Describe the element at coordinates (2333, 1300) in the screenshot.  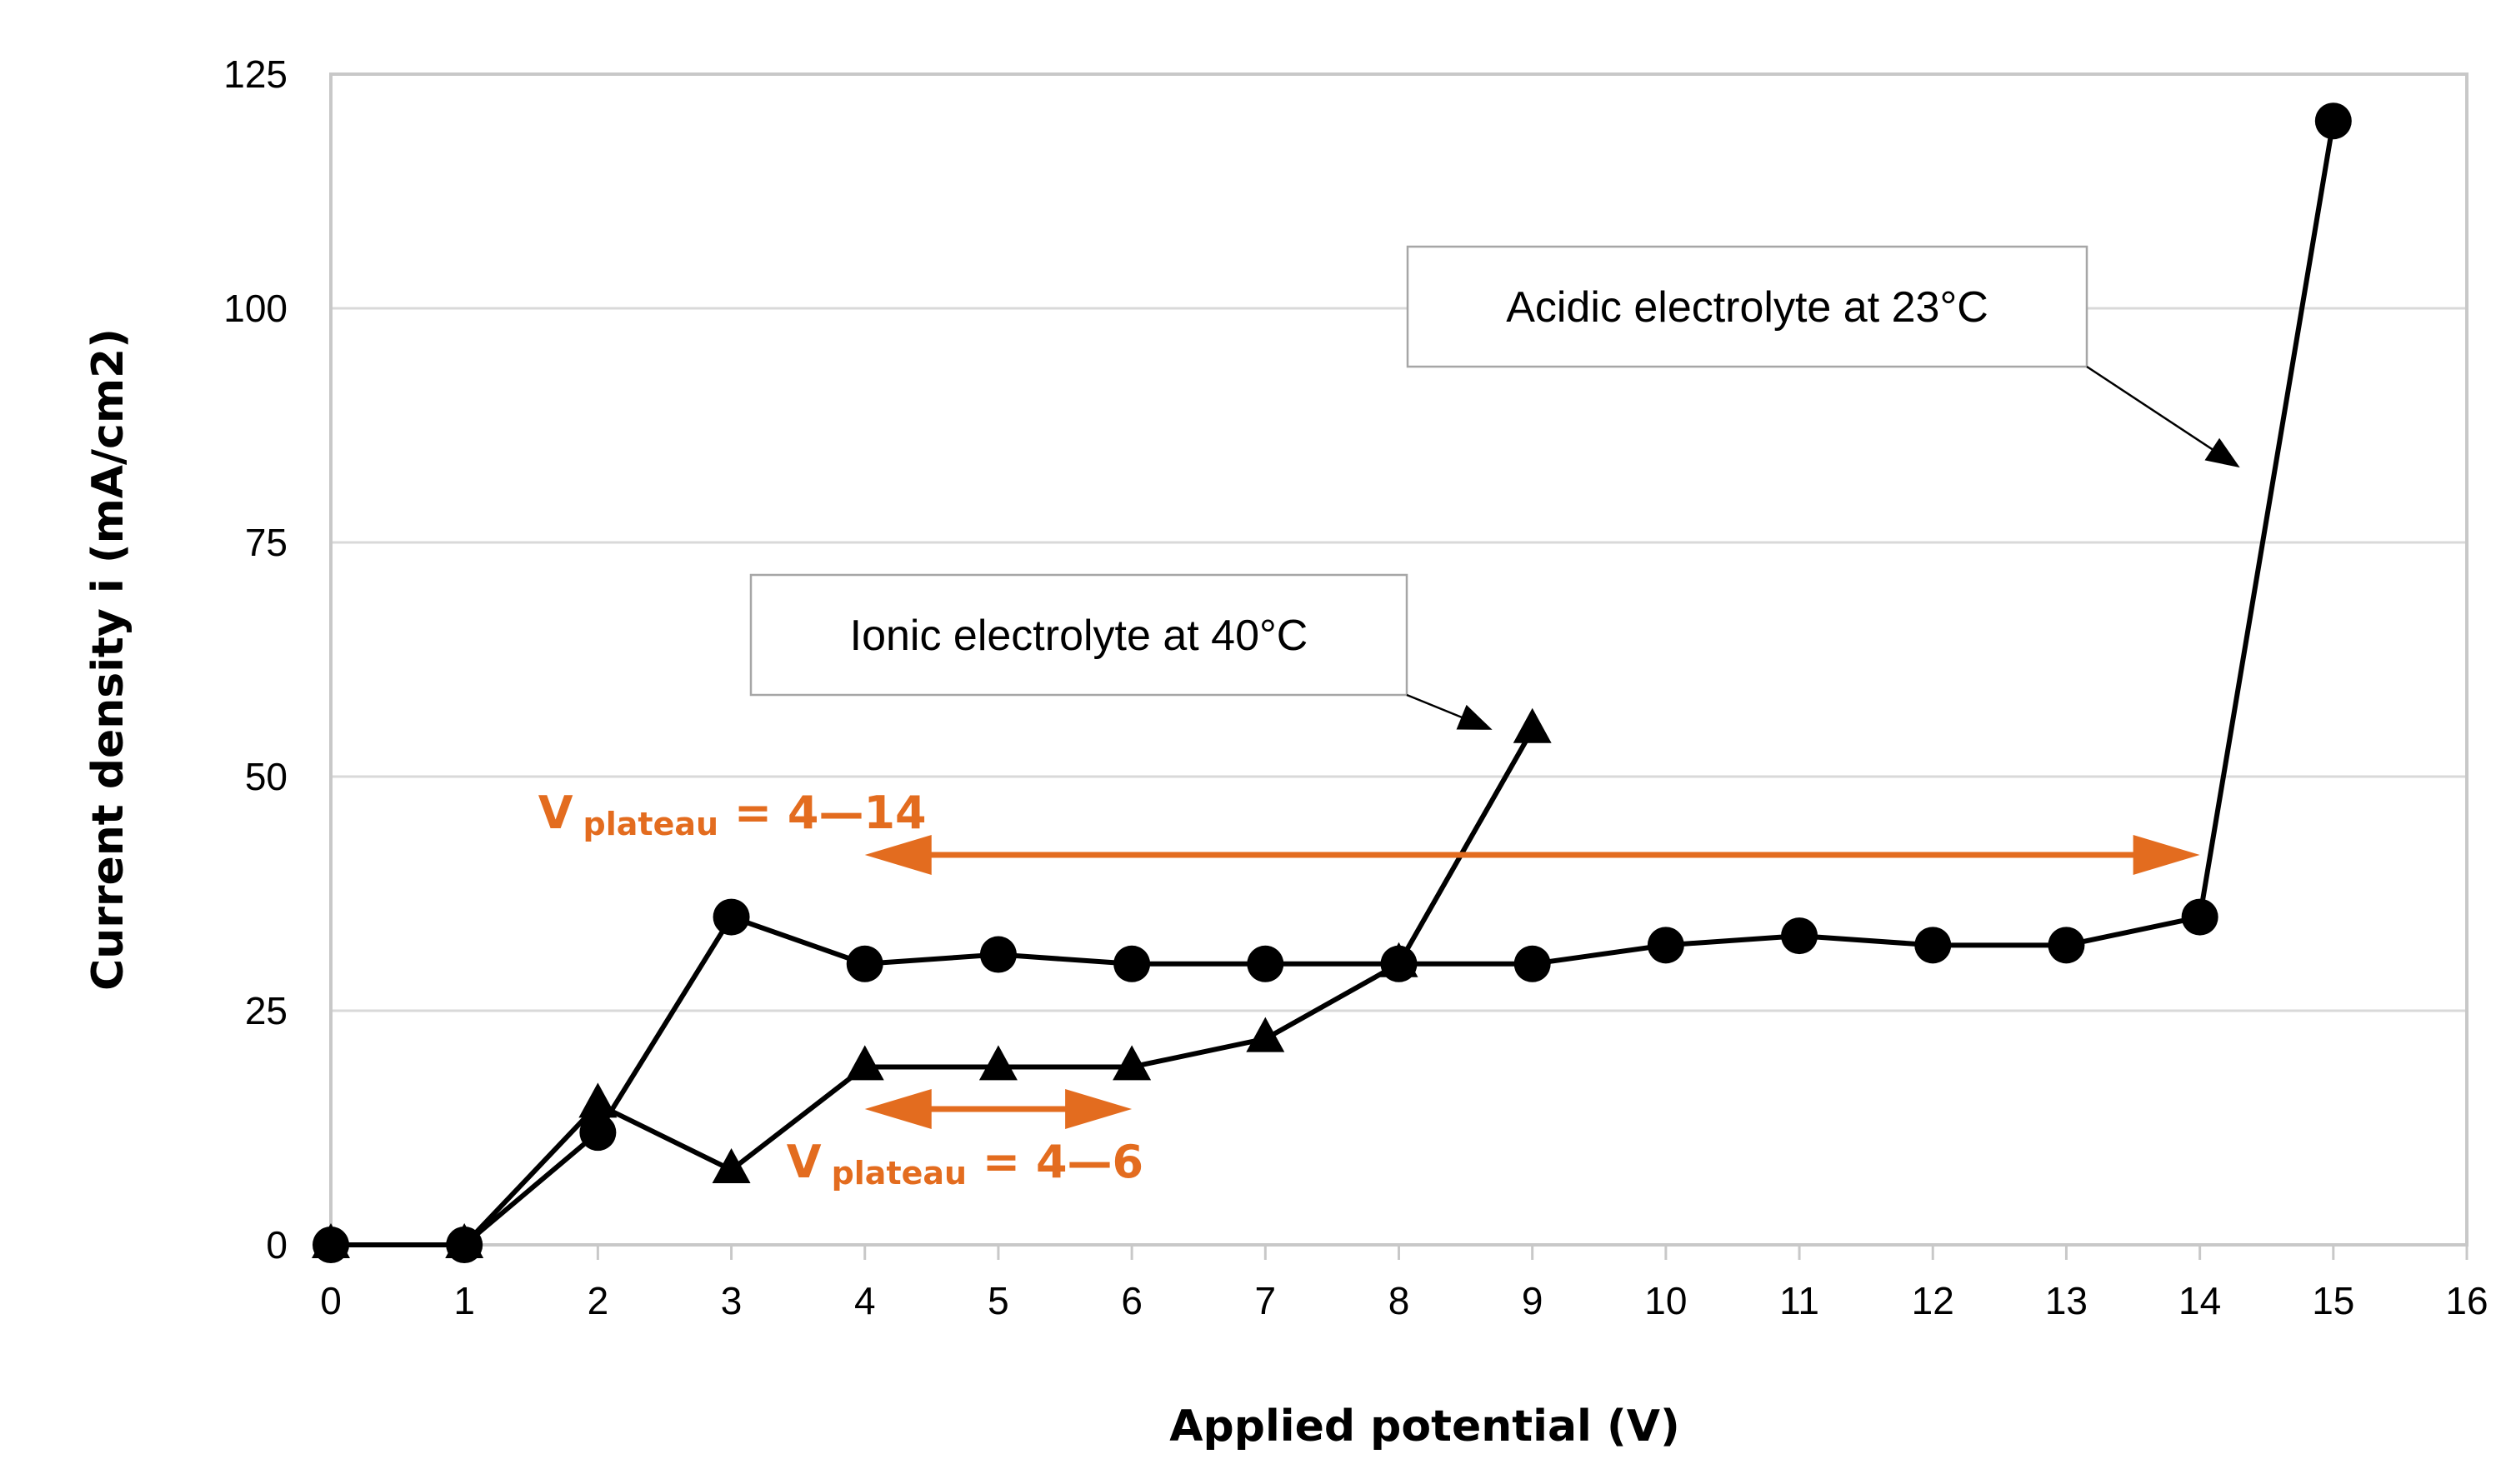
I see `x-tick-label-15: 15` at that location.